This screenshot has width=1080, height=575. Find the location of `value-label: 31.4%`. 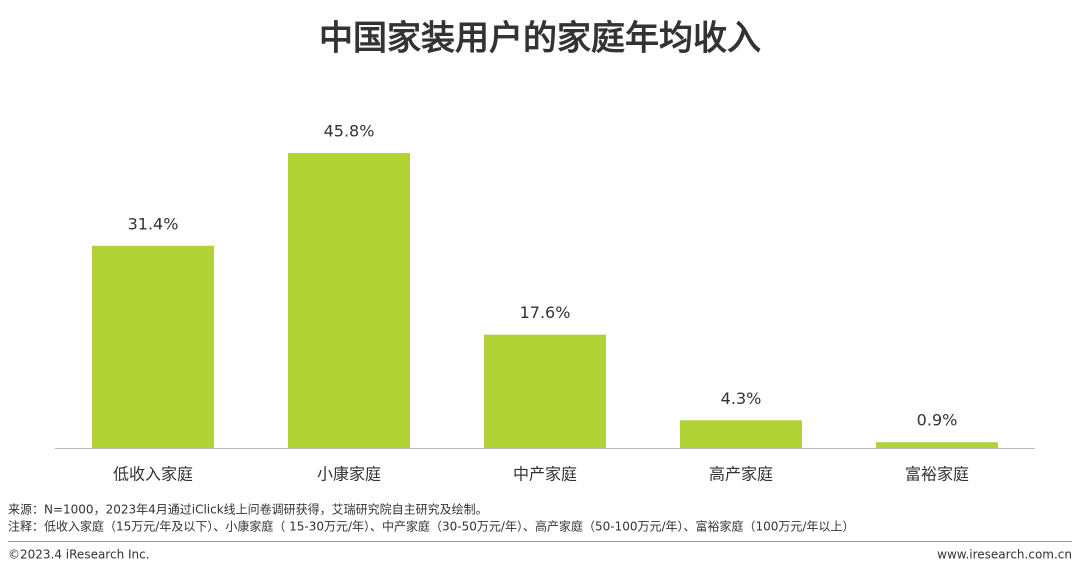

value-label: 31.4% is located at coordinates (153, 223).